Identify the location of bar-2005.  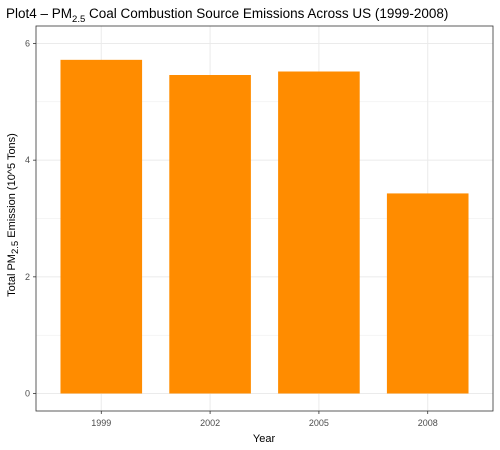
(319, 232).